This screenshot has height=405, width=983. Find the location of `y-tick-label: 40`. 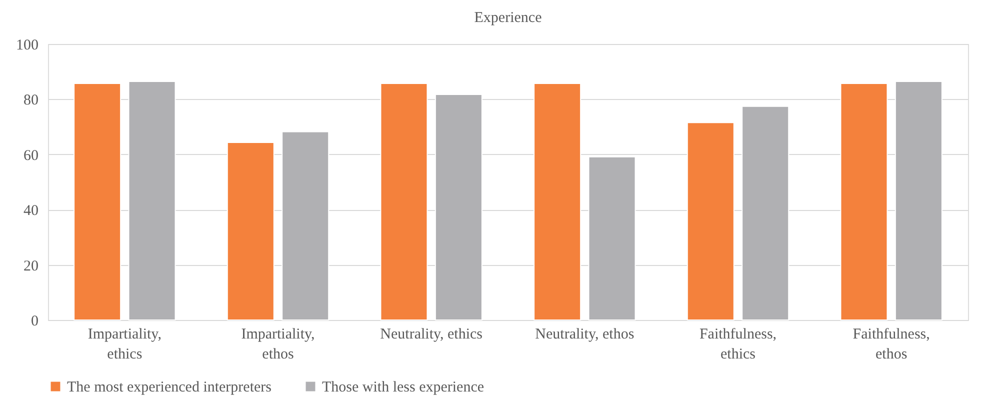

y-tick-label: 40 is located at coordinates (31, 211).